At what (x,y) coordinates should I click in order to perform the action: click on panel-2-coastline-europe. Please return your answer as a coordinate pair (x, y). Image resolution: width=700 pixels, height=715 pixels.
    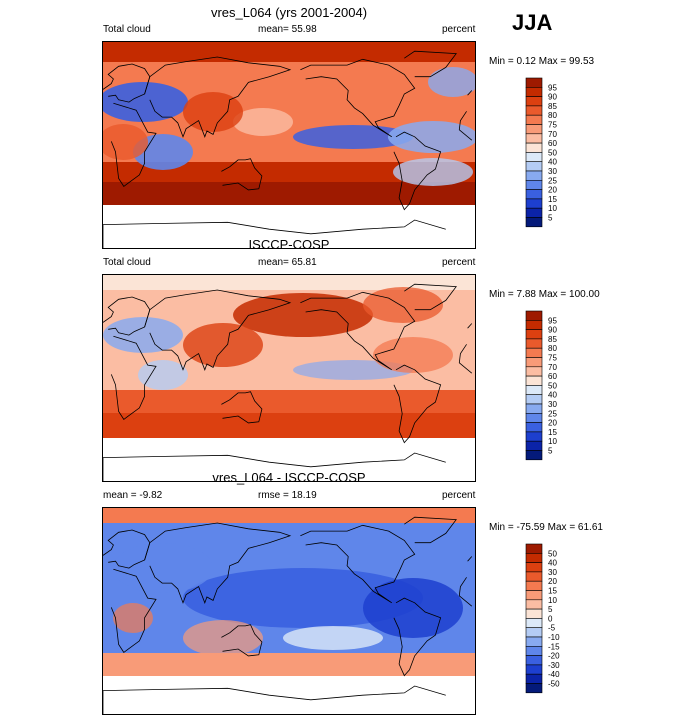
    Looking at the image, I should click on (288, 316).